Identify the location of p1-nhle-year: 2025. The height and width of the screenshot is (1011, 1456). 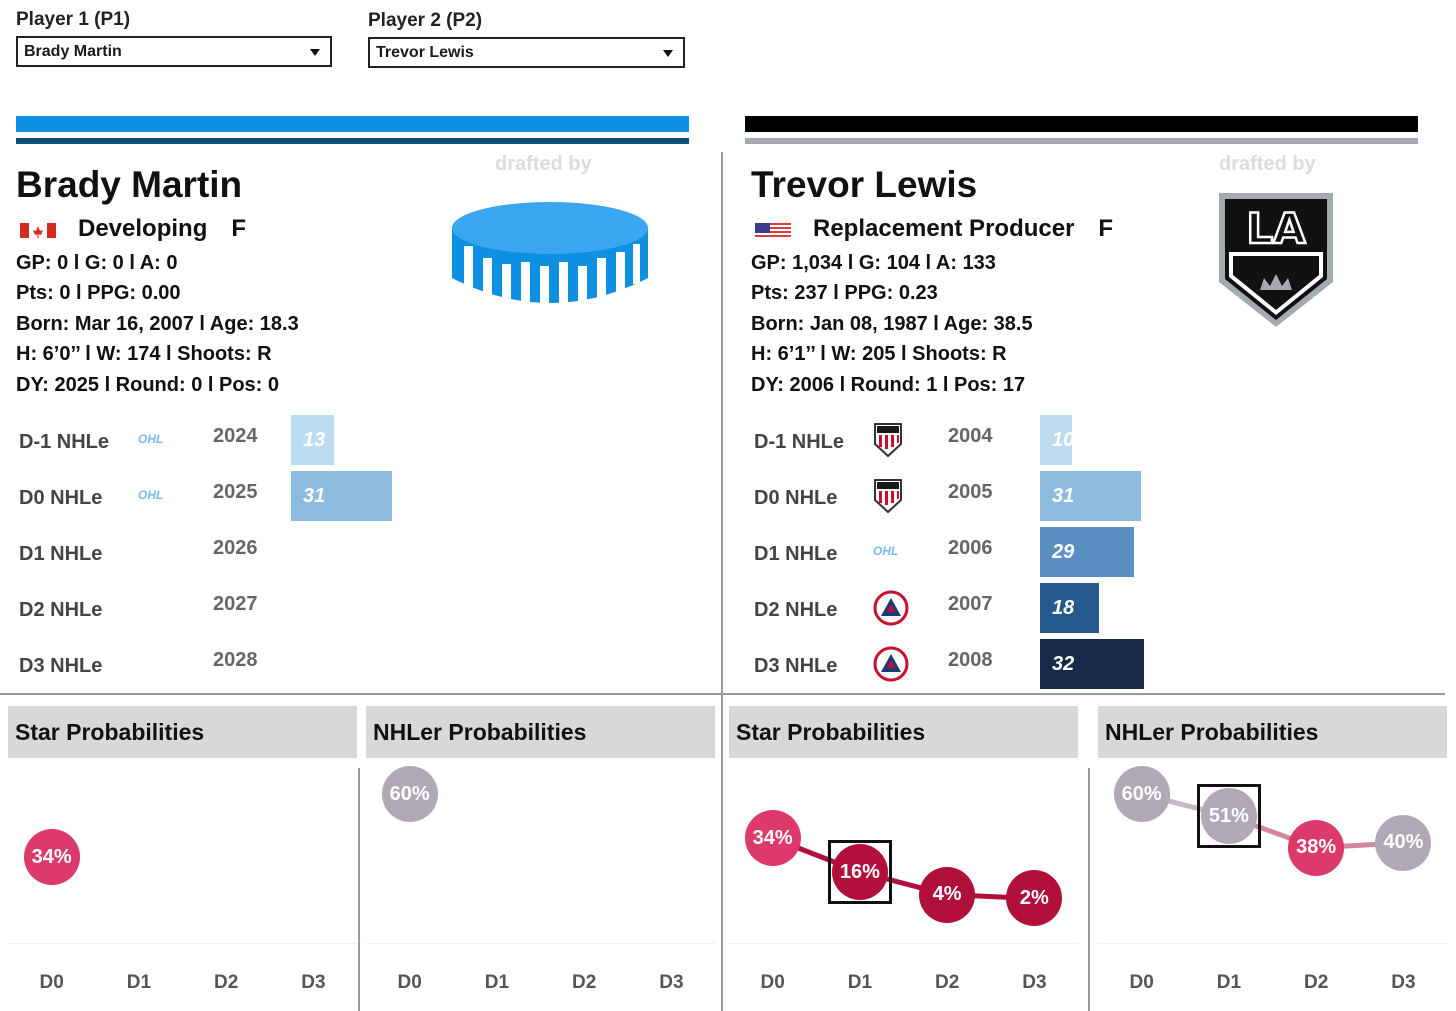
(235, 492).